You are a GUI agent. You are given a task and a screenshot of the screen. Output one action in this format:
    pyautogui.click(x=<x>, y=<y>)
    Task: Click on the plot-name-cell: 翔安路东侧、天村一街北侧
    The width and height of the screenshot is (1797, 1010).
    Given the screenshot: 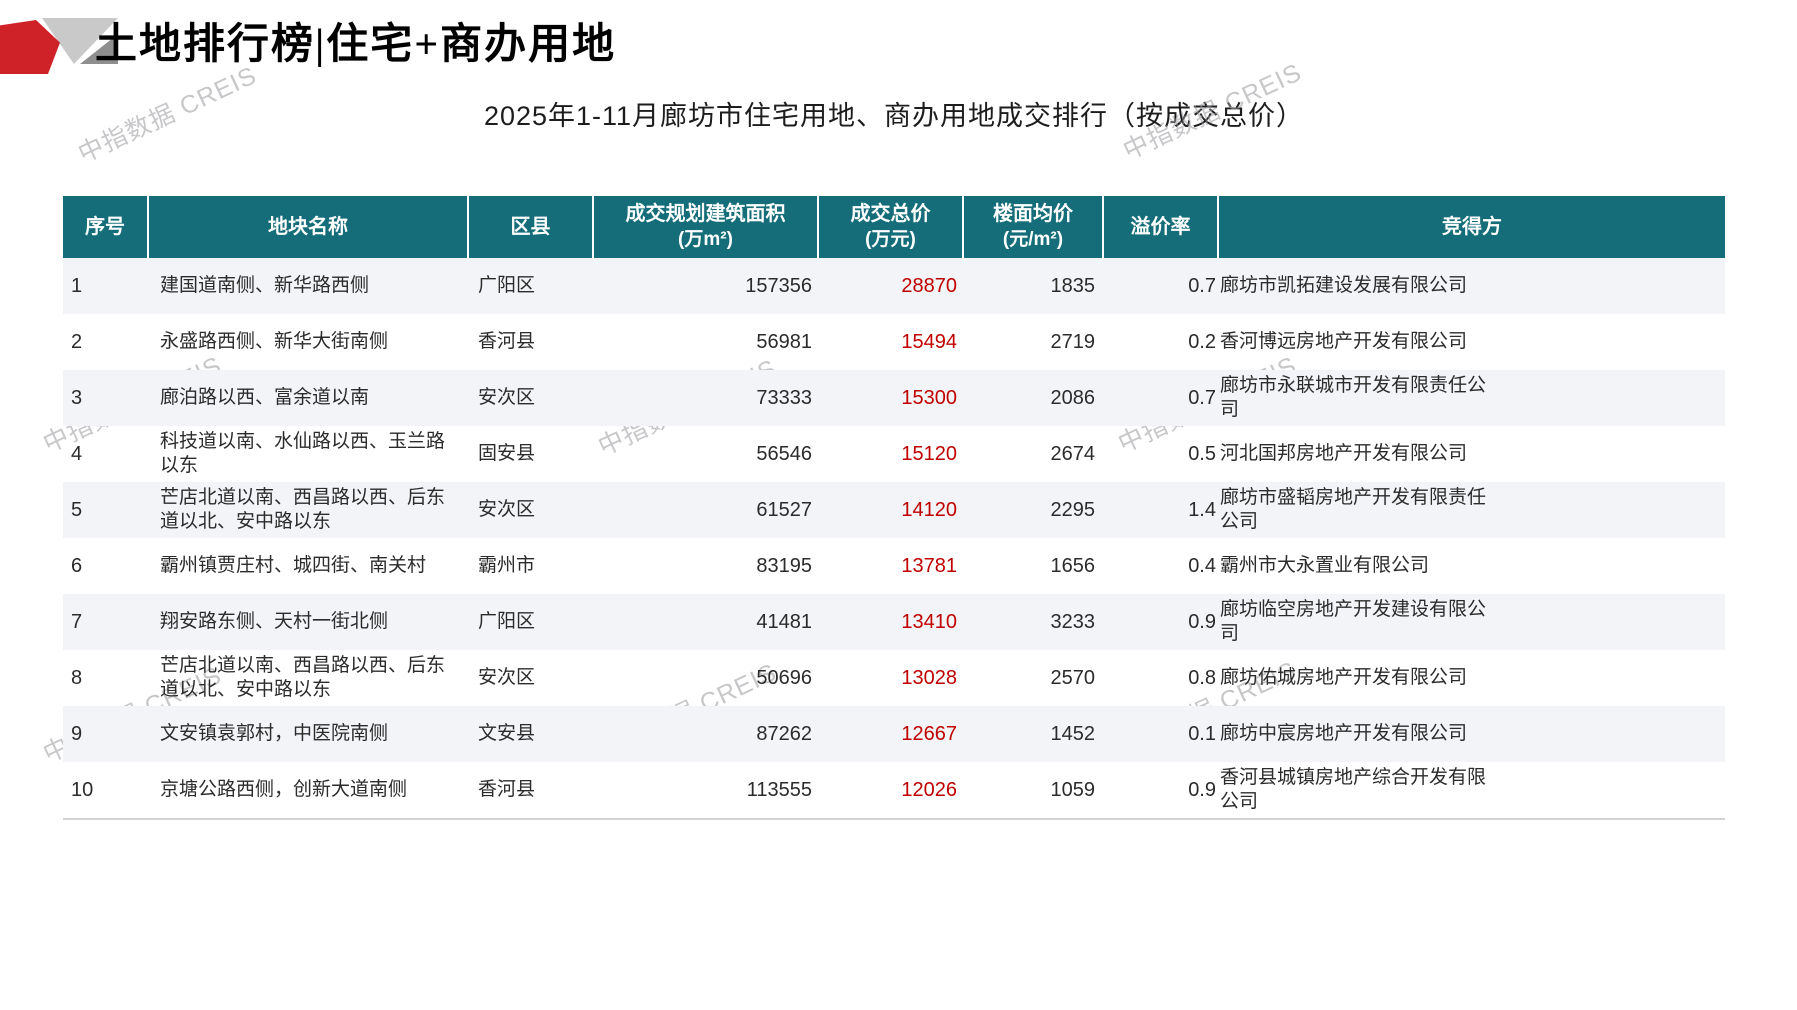 What is the action you would take?
    pyautogui.click(x=308, y=622)
    